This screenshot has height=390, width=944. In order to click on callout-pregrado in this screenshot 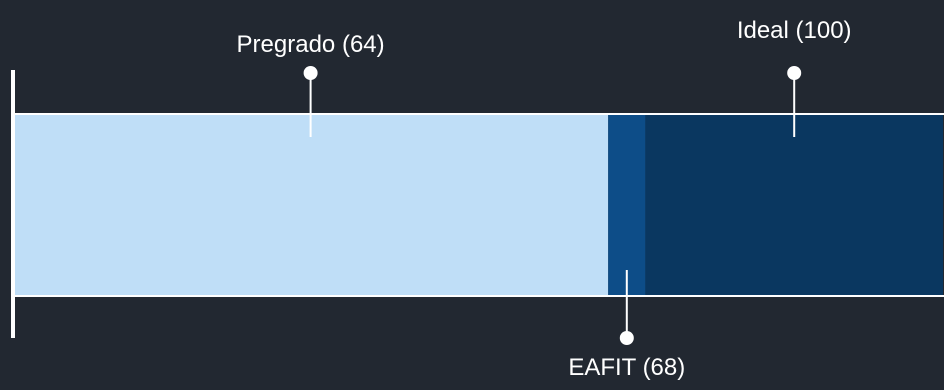, I will do `click(310, 101)`.